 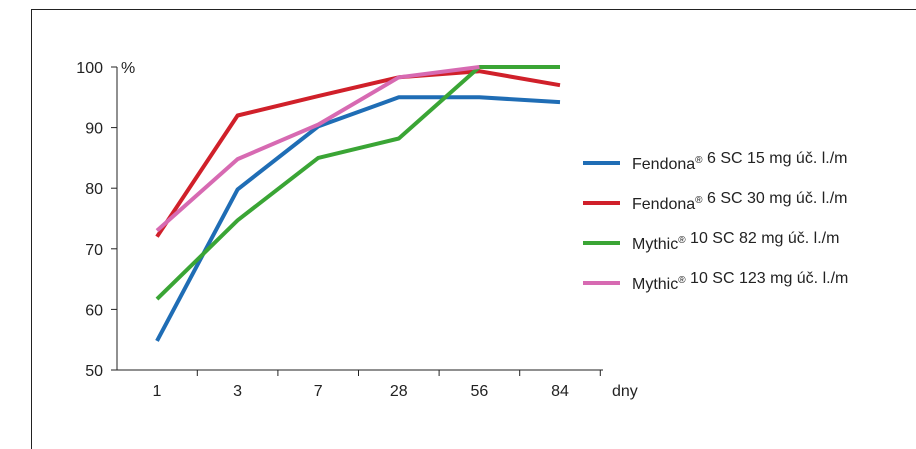 I want to click on y-axis-label: %, so click(x=128, y=68).